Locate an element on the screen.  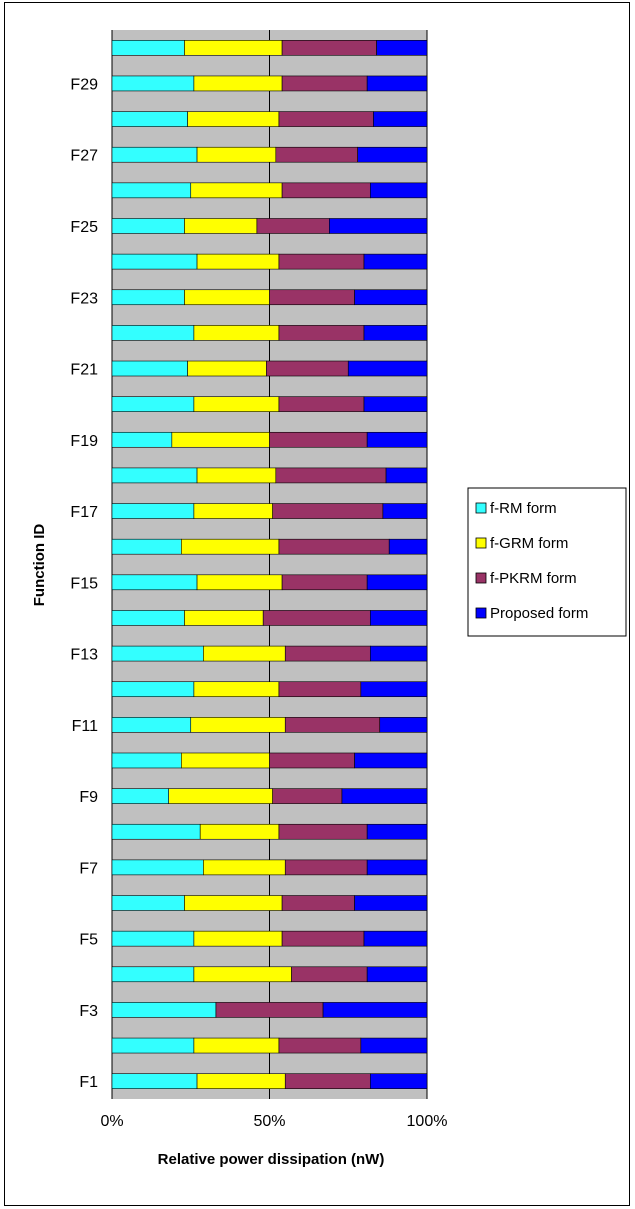
y-tick-label: F23 is located at coordinates (84, 298).